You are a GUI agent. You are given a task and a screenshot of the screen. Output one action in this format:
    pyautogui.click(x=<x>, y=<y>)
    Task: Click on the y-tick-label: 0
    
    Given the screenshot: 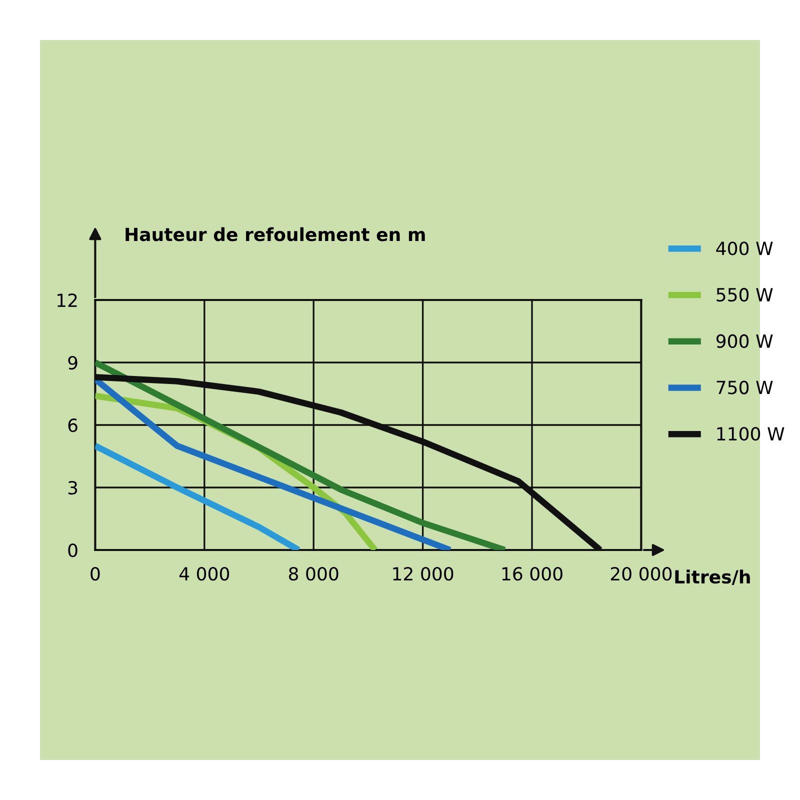 What is the action you would take?
    pyautogui.click(x=73, y=550)
    